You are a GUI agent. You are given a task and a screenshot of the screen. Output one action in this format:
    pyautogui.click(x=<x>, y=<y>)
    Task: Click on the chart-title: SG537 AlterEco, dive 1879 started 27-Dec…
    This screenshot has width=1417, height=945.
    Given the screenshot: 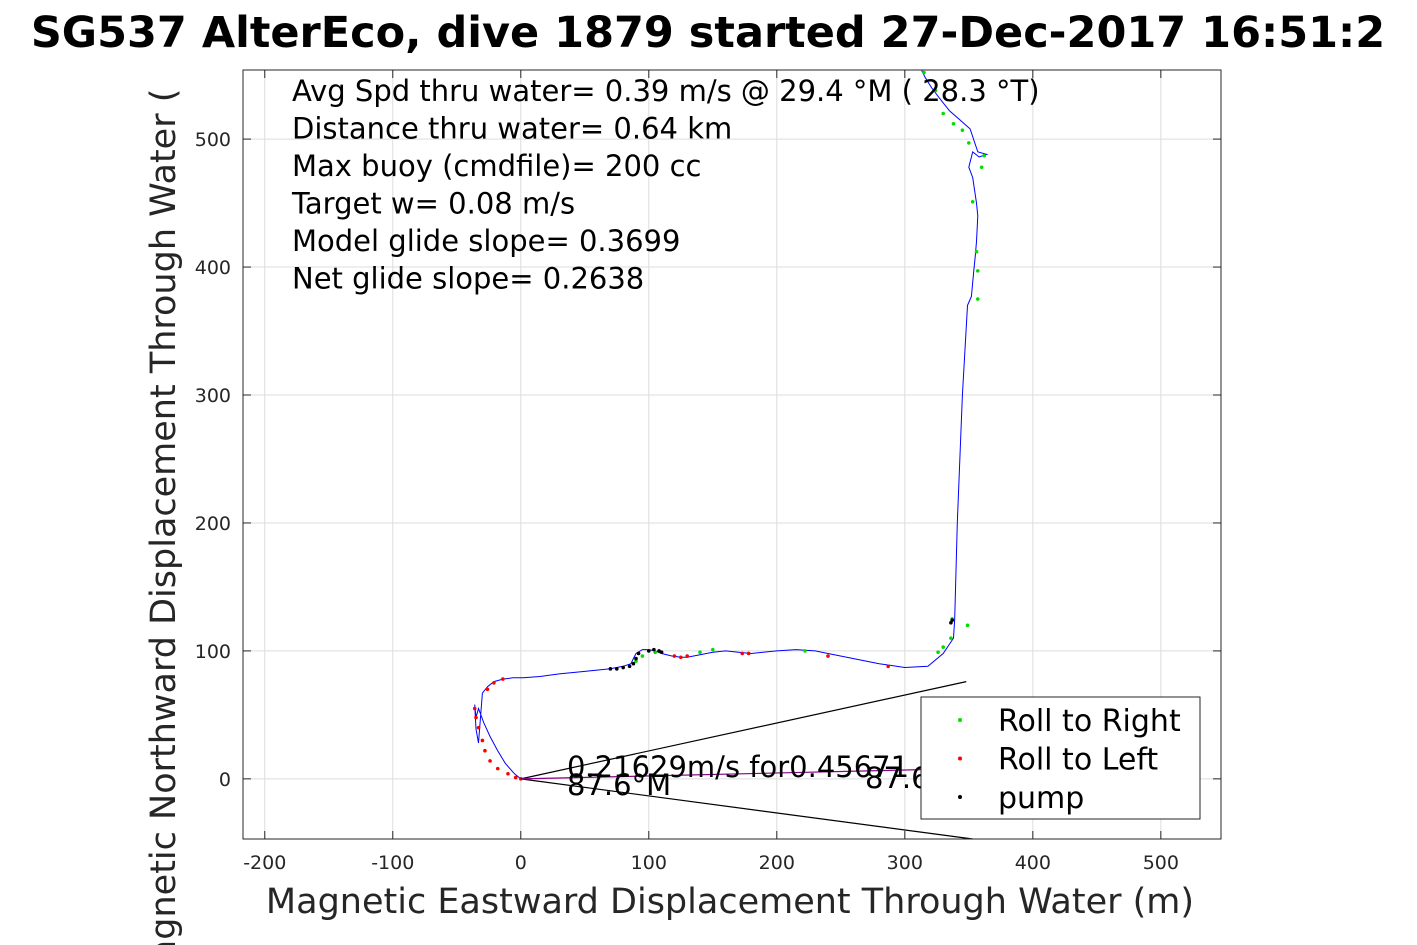 What is the action you would take?
    pyautogui.click(x=708, y=33)
    